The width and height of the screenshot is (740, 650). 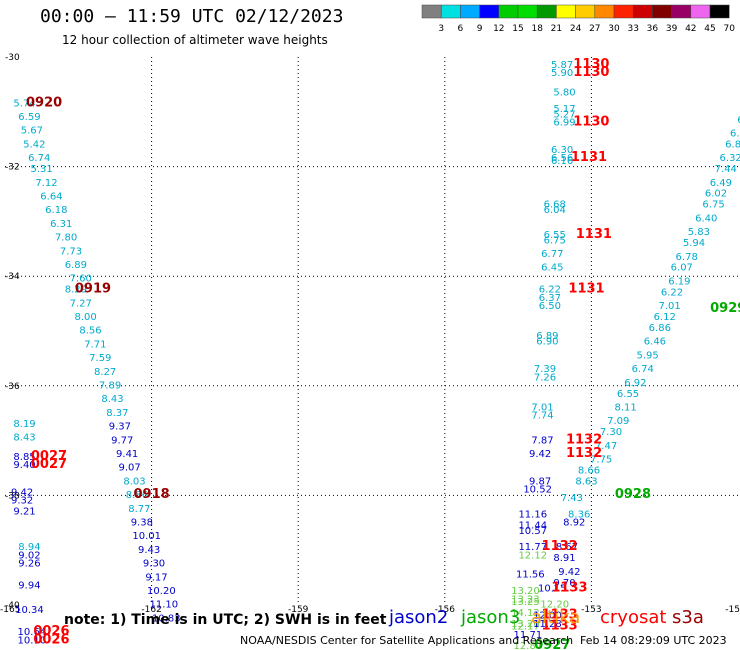 I want to click on wave-height-value: 6.64, so click(x=51, y=196).